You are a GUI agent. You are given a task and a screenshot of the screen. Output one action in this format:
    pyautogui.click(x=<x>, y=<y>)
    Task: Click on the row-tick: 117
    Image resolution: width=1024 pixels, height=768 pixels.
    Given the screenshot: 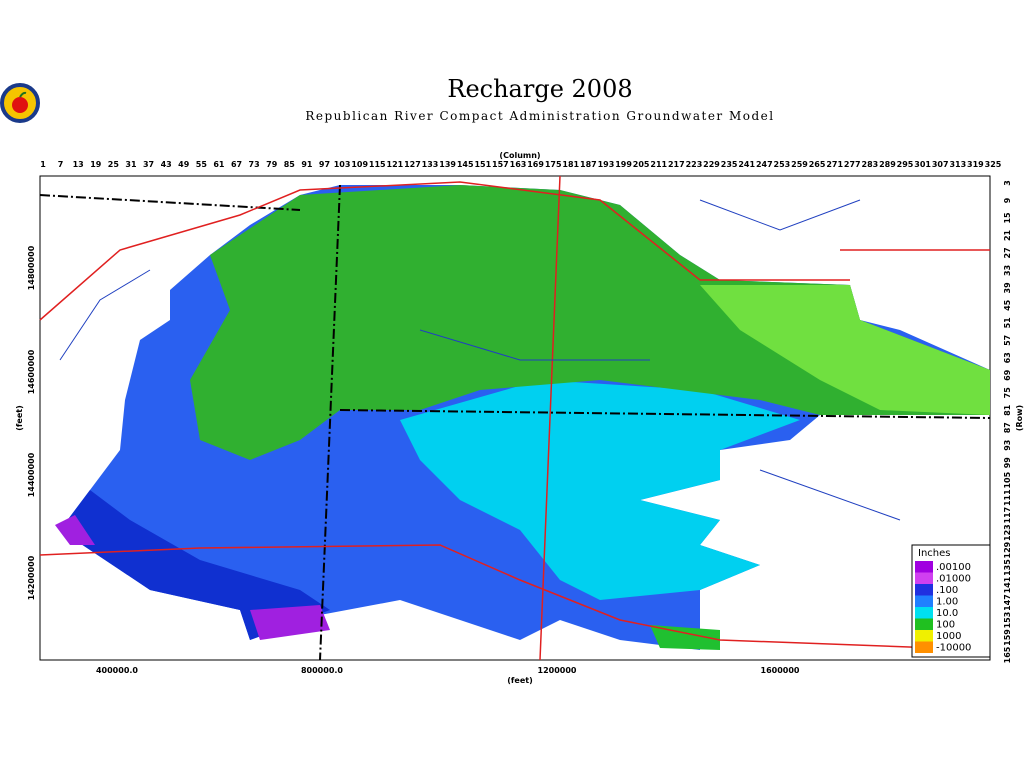 What is the action you would take?
    pyautogui.click(x=1007, y=515)
    